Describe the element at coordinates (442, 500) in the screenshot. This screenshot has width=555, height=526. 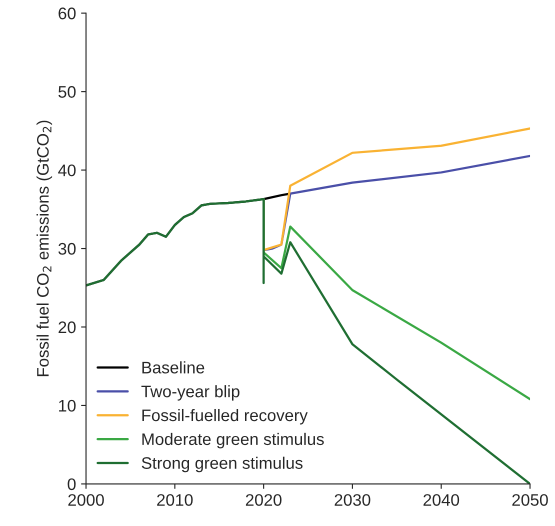
I see `x-tick-label: 2040` at that location.